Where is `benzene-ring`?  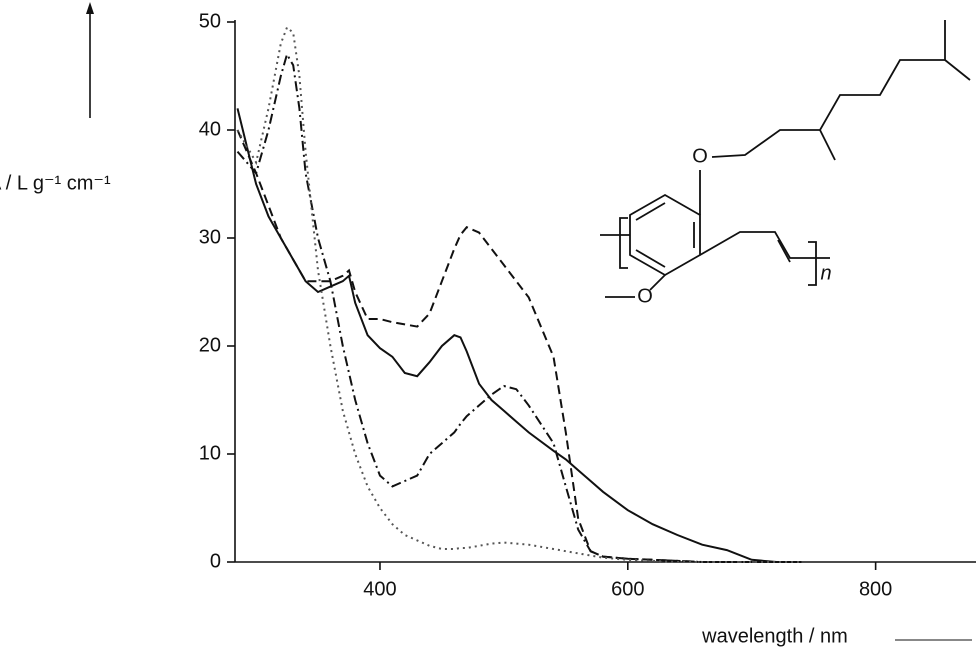
benzene-ring is located at coordinates (665, 235).